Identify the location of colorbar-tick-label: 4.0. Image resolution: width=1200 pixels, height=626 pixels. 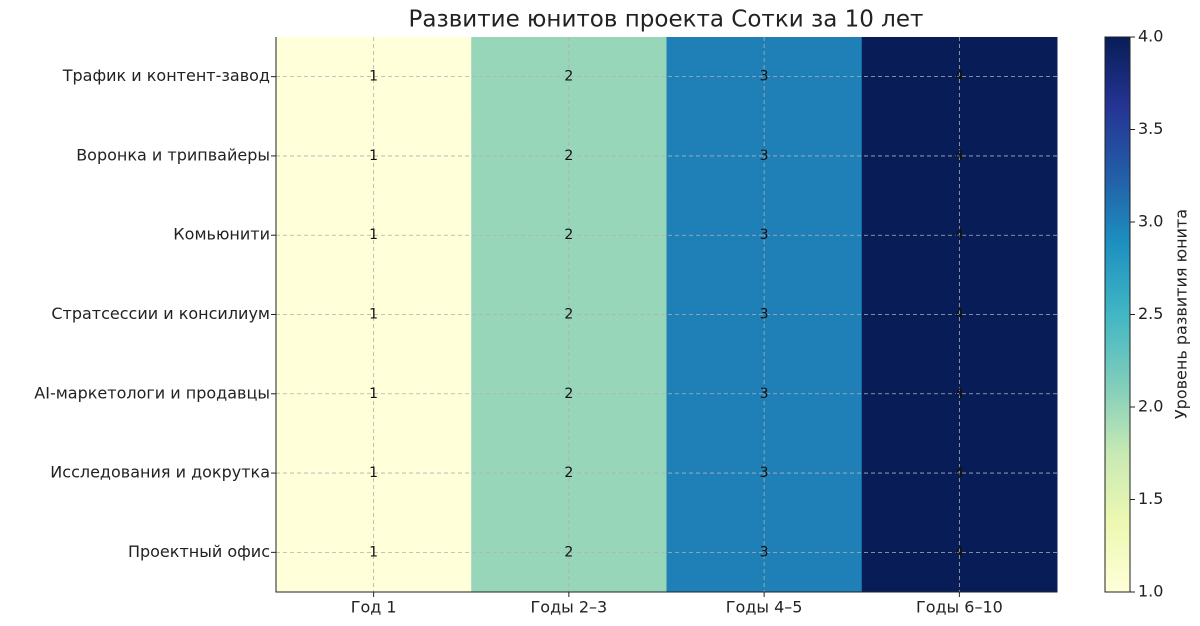
(1150, 36).